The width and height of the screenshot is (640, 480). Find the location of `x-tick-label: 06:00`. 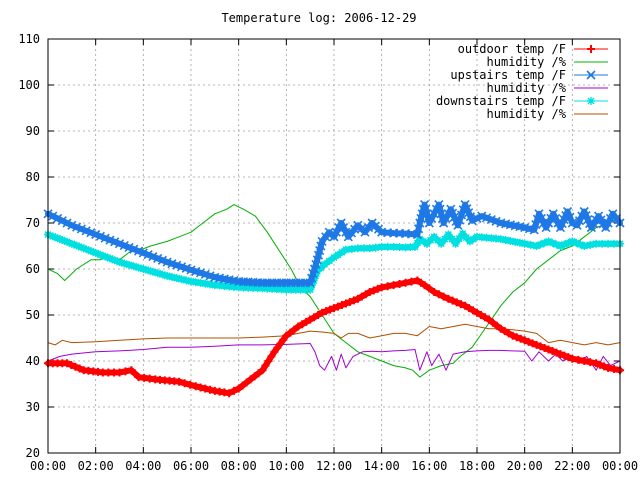

x-tick-label: 06:00 is located at coordinates (191, 466).